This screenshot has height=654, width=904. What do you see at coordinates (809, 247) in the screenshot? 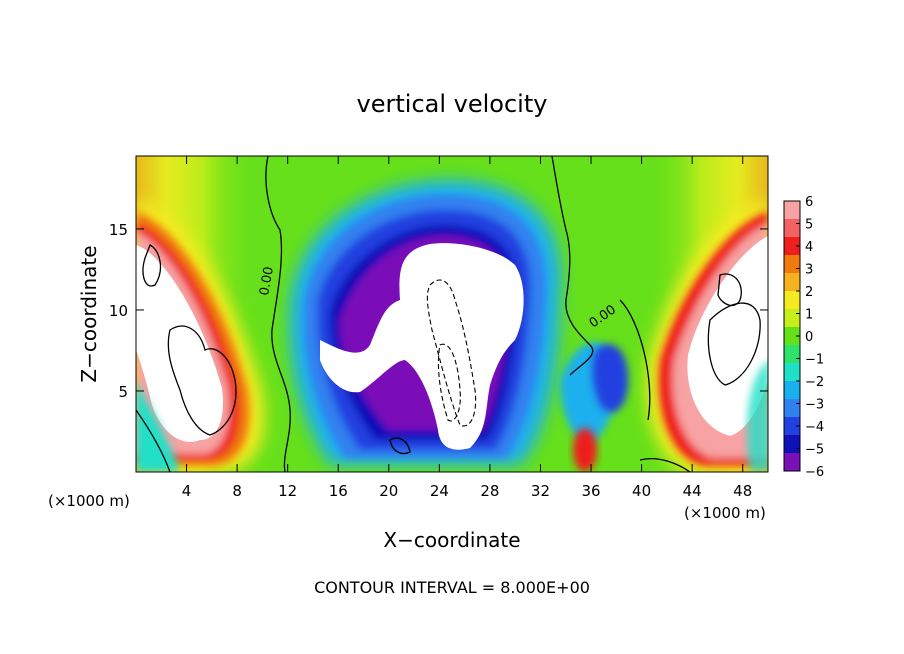
I see `colorbar-tick-label: 4` at bounding box center [809, 247].